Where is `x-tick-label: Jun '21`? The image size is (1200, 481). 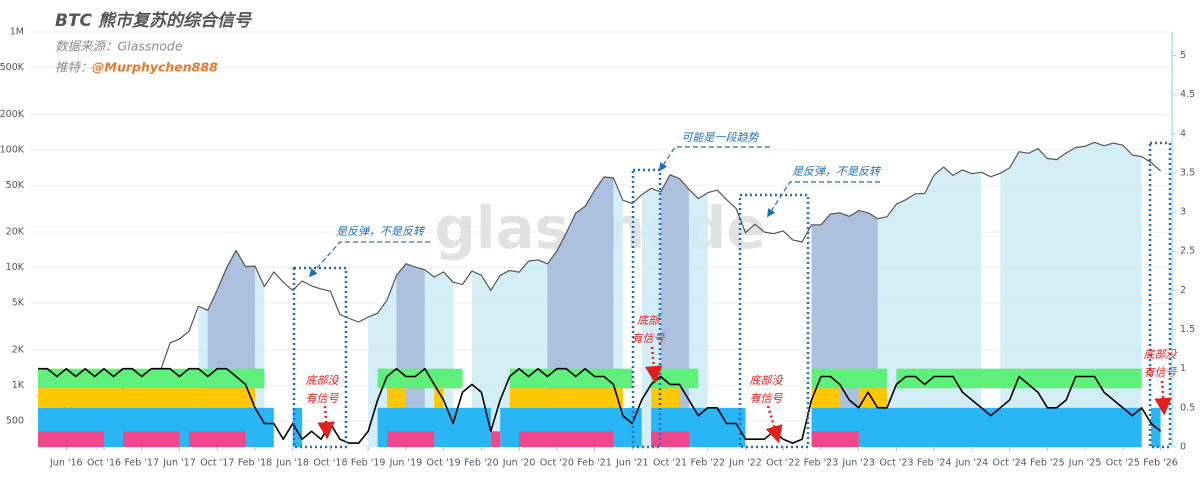
x-tick-label: Jun '21 is located at coordinates (632, 463).